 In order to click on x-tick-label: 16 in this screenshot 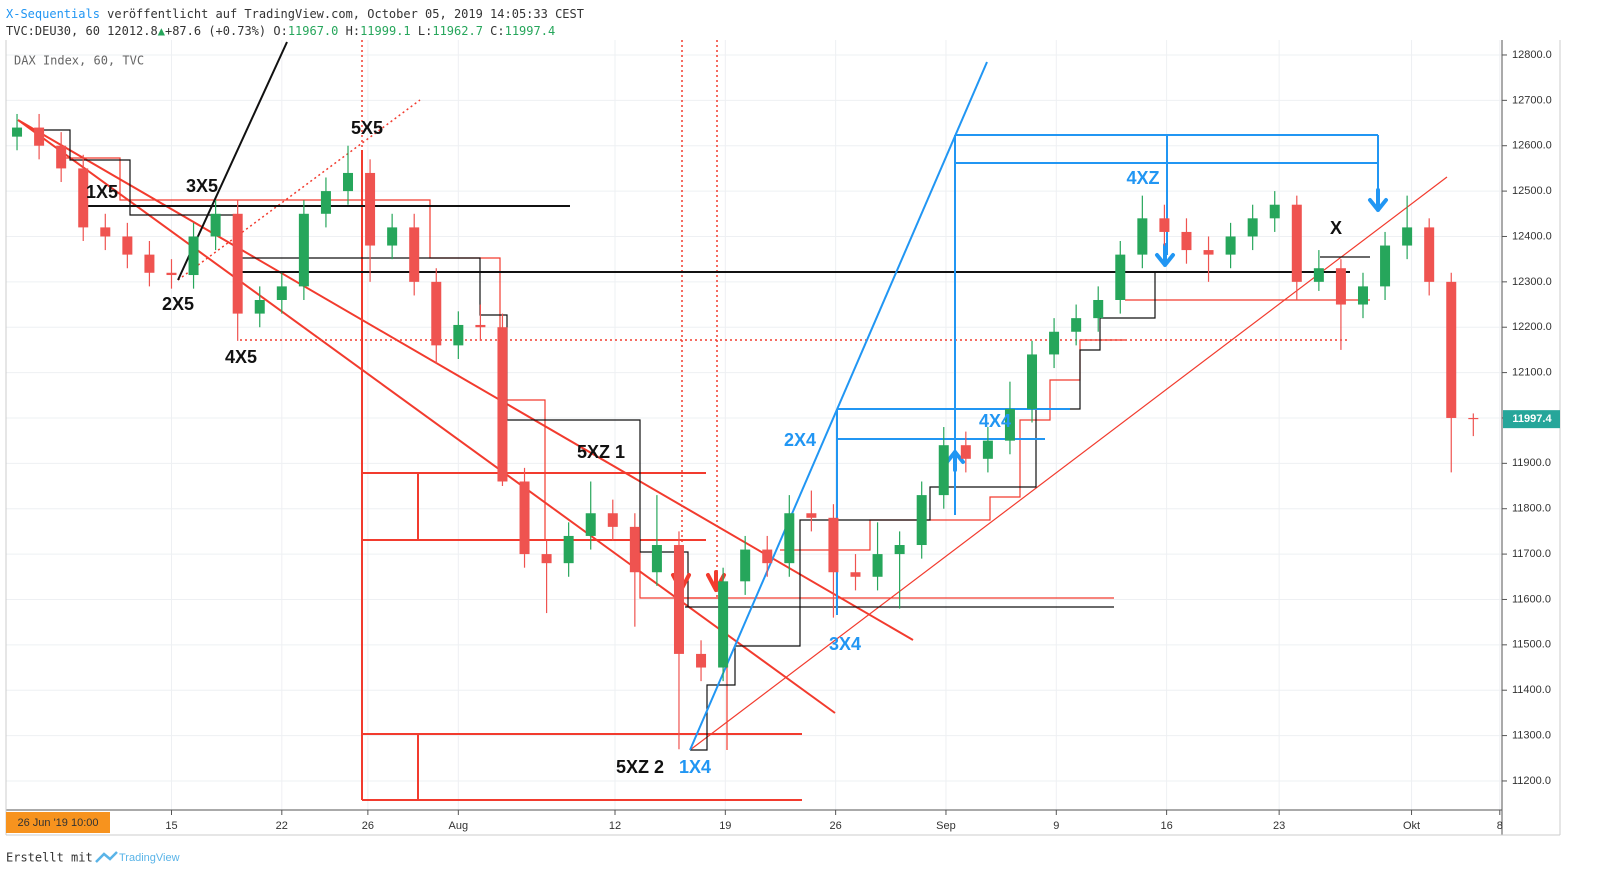, I will do `click(1166, 826)`.